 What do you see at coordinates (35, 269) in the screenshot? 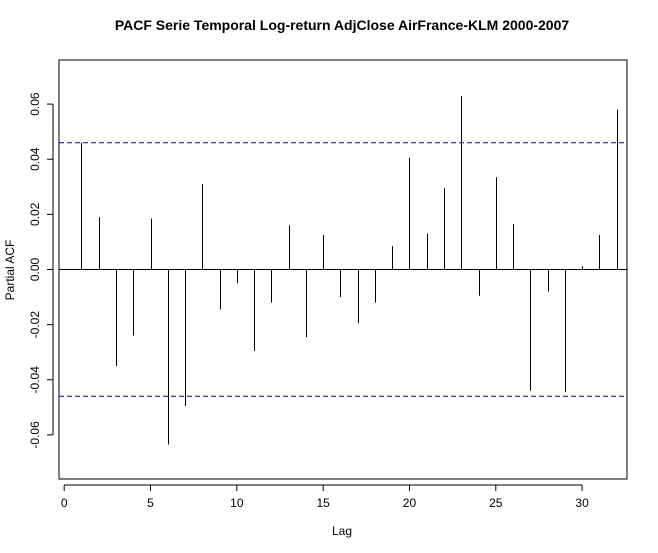
I see `y-tick-label: 0.00` at bounding box center [35, 269].